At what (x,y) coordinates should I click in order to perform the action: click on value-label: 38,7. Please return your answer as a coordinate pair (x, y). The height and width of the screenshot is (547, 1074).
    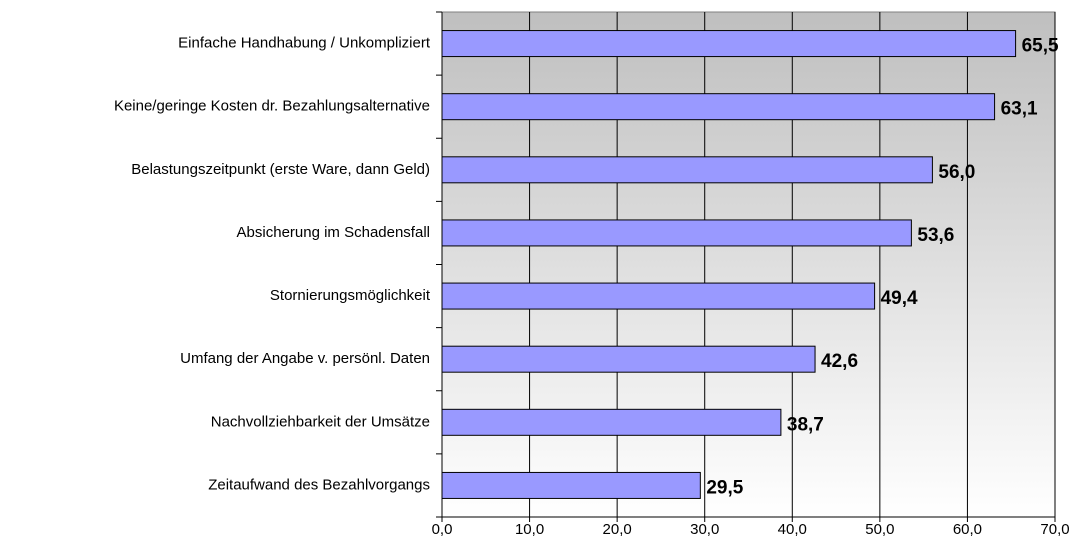
    Looking at the image, I should click on (805, 424).